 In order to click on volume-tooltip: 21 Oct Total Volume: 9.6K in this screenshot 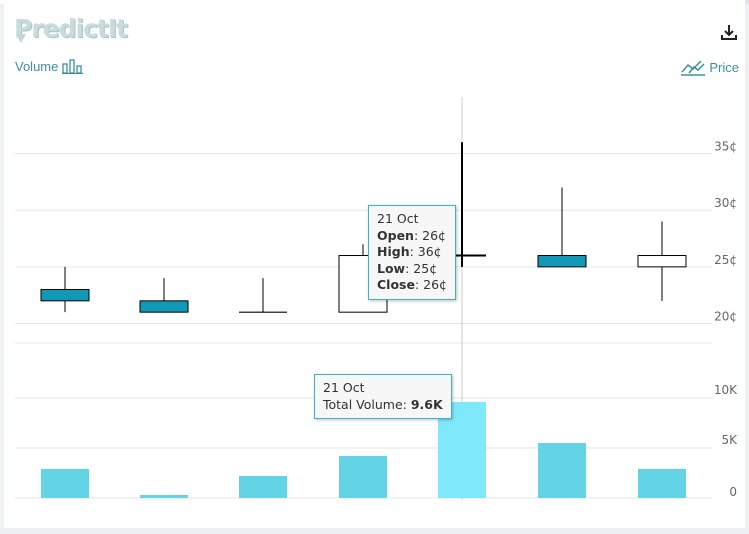, I will do `click(383, 396)`.